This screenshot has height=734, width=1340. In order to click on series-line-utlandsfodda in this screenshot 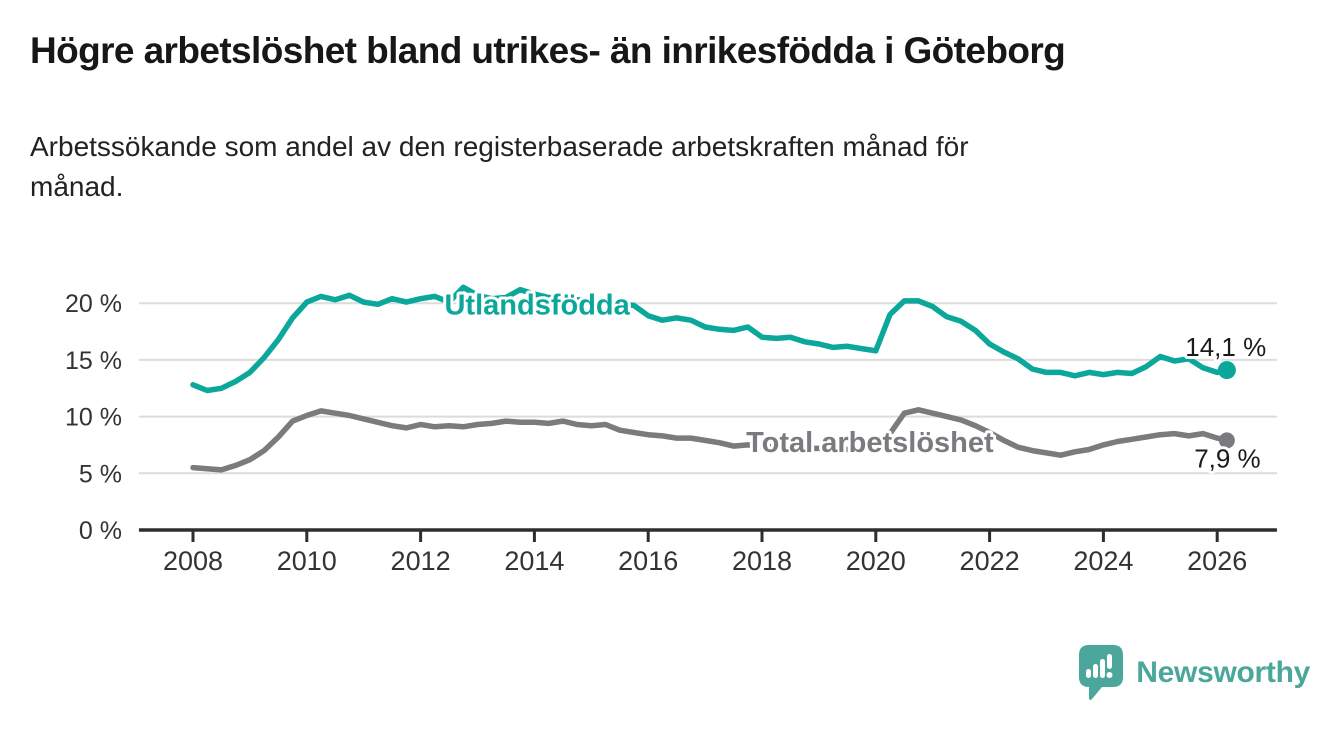, I will do `click(710, 339)`.